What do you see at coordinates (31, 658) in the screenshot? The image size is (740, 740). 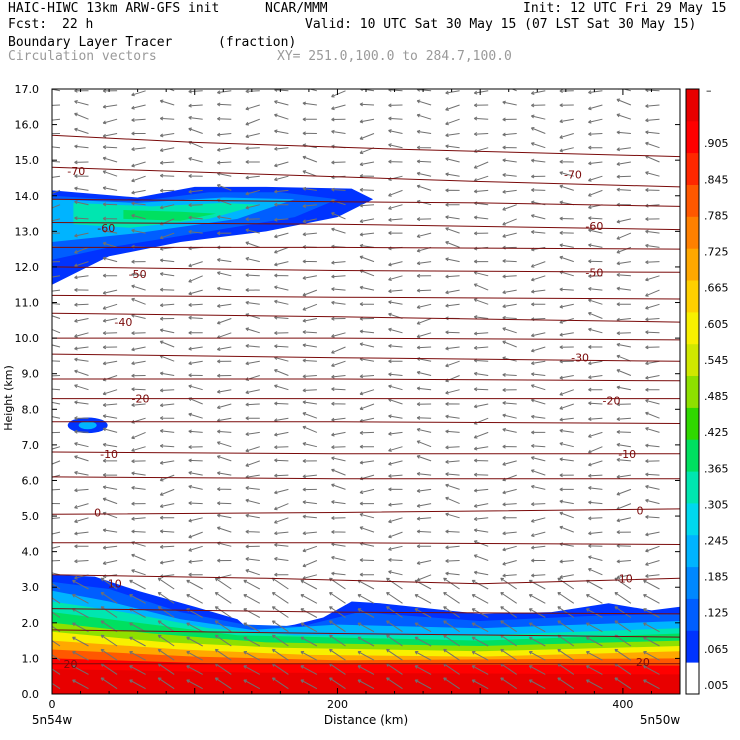 I see `y-tick-label: 1.0` at bounding box center [31, 658].